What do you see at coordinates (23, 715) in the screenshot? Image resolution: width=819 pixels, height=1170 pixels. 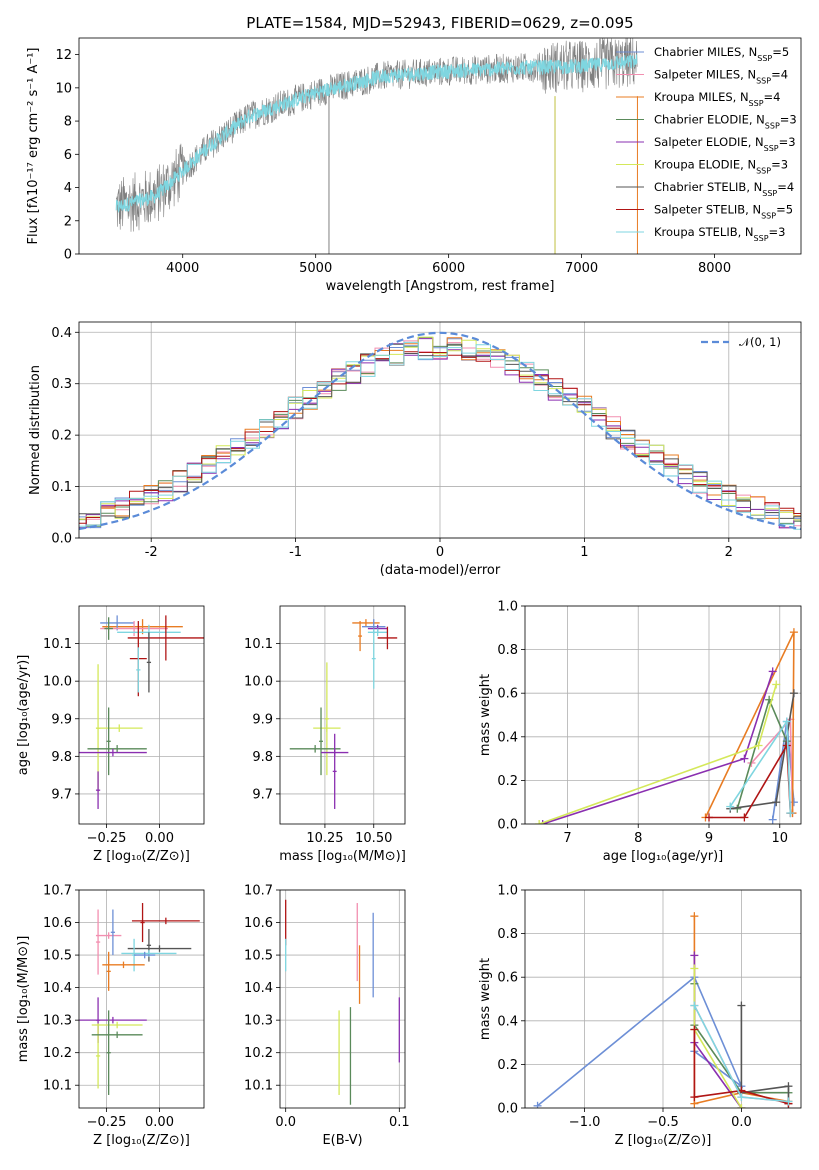 I see `y-axis-label: age [log₁₀(age/yr)]` at bounding box center [23, 715].